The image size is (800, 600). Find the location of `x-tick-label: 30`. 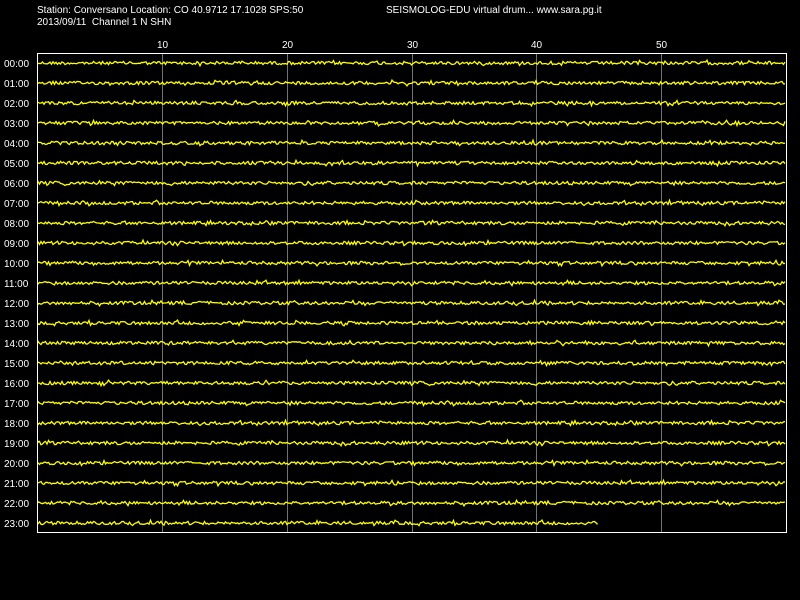

x-tick-label: 30 is located at coordinates (413, 45).